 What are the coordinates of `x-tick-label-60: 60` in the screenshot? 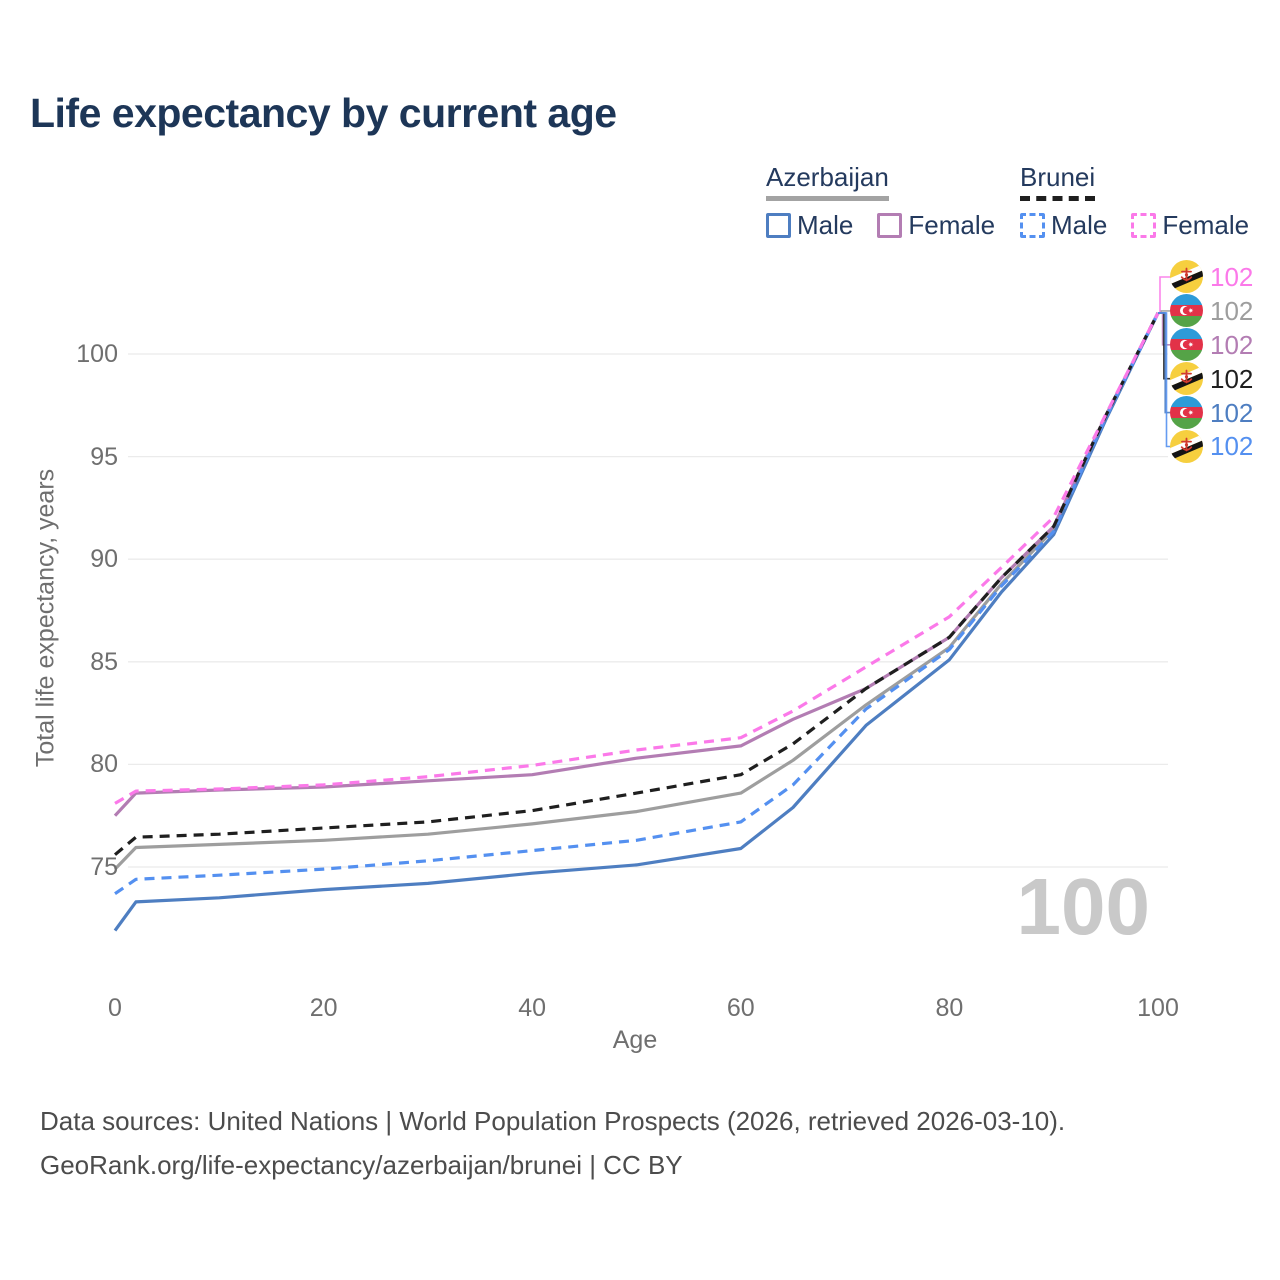 It's located at (740, 1008).